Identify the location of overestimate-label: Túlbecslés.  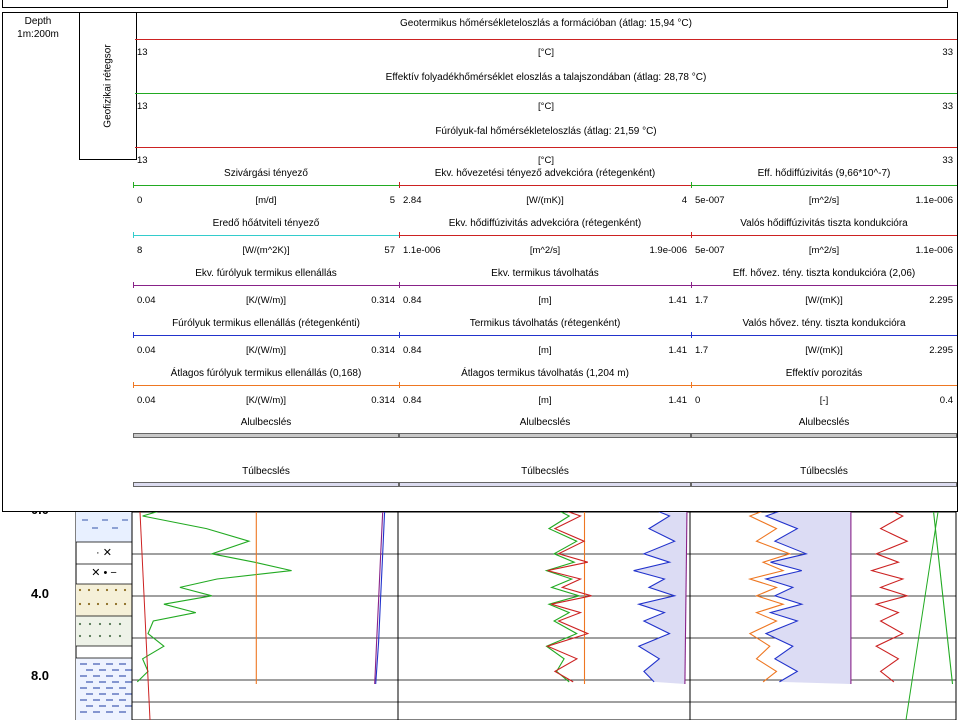
(266, 471).